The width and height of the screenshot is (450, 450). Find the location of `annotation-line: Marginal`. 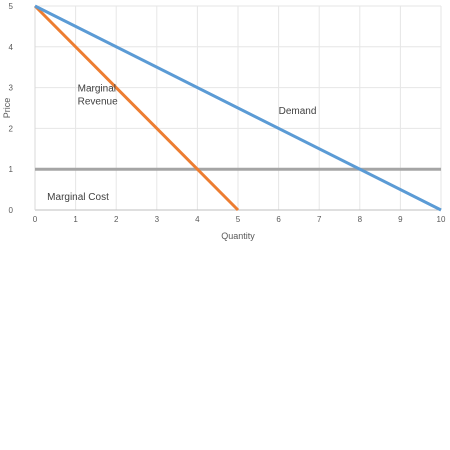

annotation-line: Marginal is located at coordinates (97, 89).